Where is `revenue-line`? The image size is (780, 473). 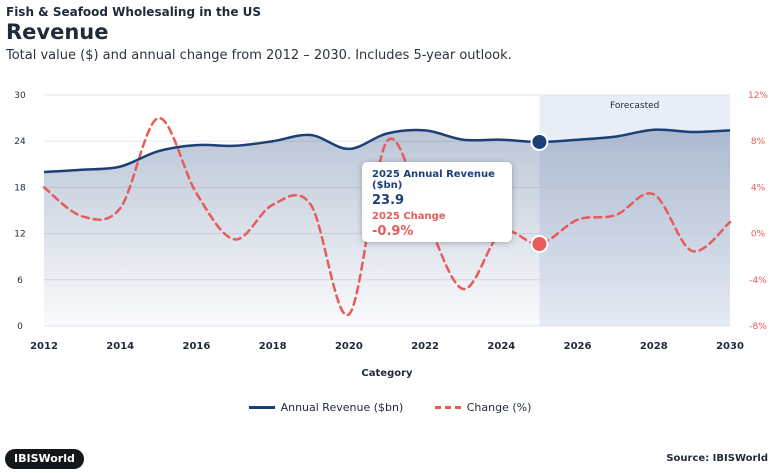 revenue-line is located at coordinates (387, 151).